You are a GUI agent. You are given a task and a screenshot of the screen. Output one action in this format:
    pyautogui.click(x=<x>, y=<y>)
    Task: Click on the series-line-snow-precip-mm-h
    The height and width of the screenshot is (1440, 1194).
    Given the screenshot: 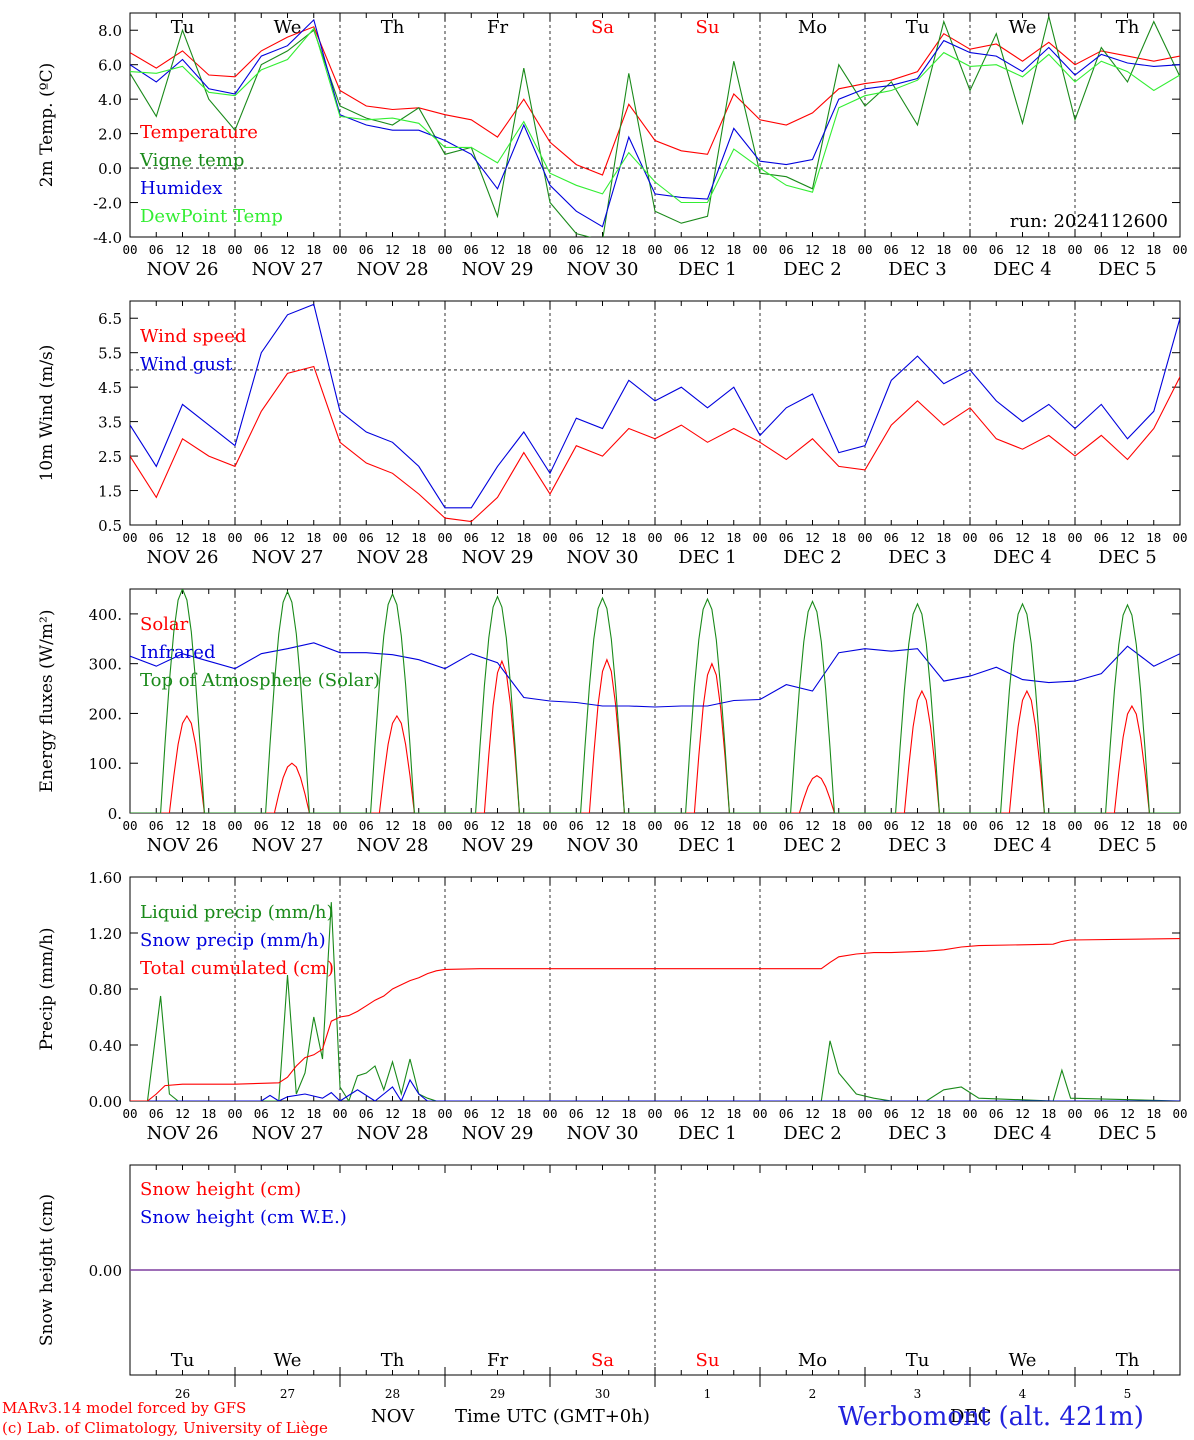 What is the action you would take?
    pyautogui.click(x=655, y=1089)
    